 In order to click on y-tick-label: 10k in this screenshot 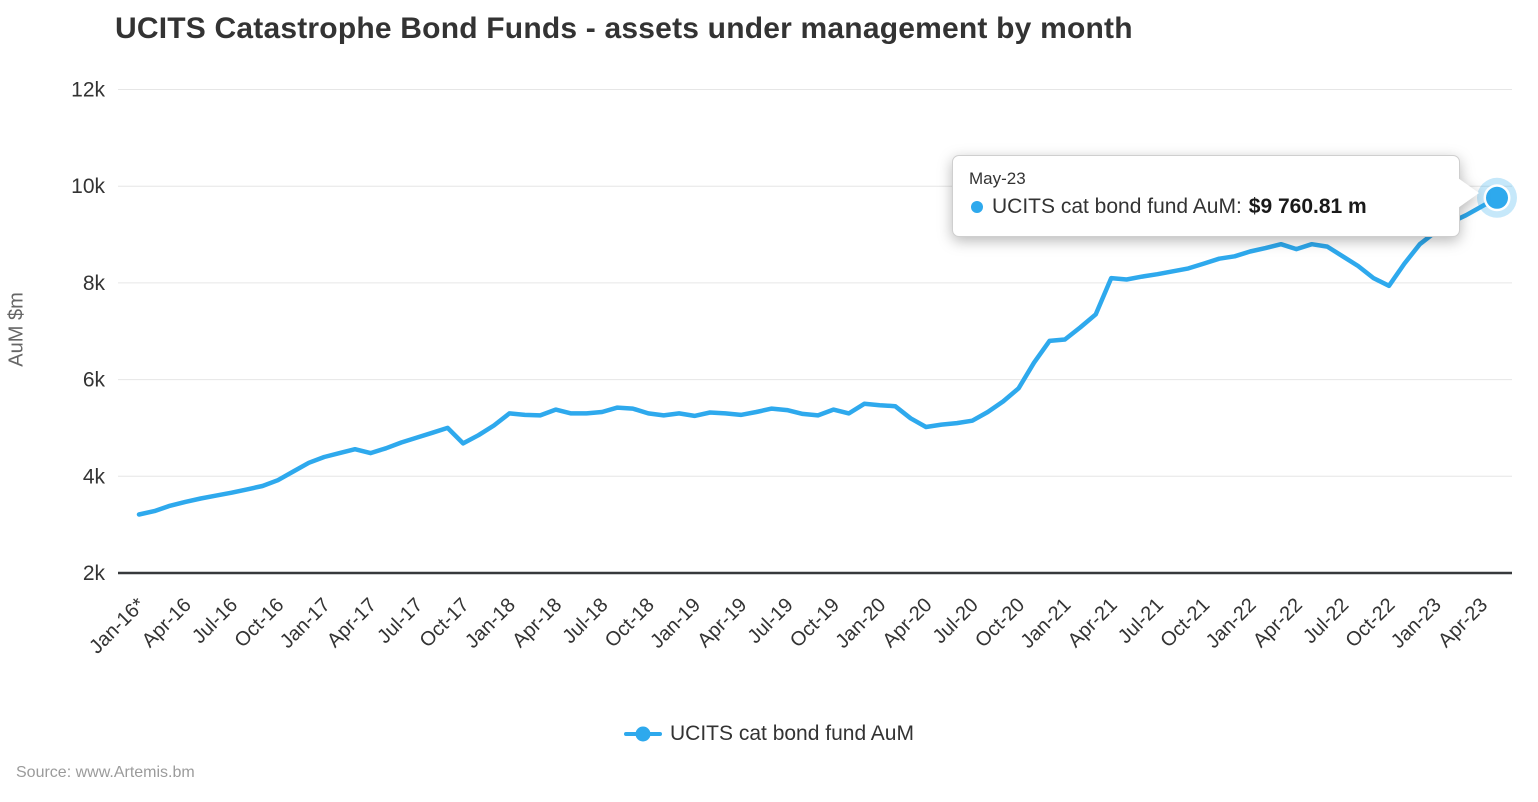, I will do `click(88, 186)`.